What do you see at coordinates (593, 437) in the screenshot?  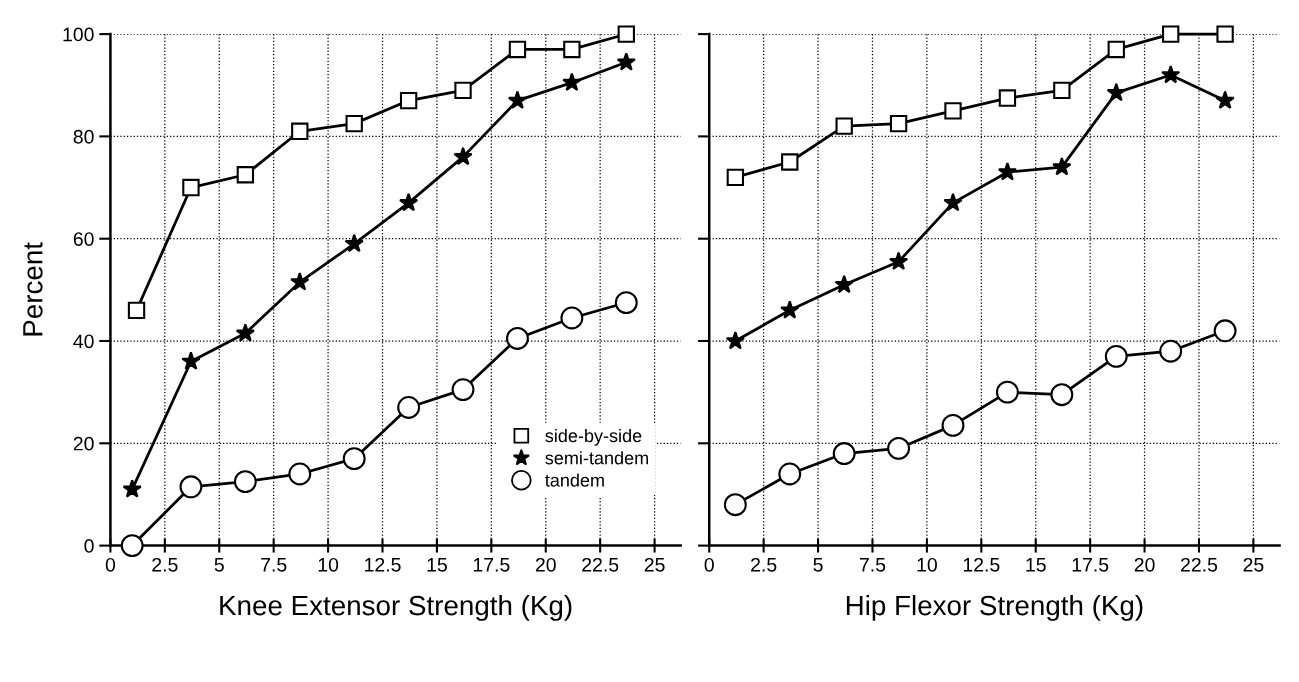 I see `legend-label: side-by-side` at bounding box center [593, 437].